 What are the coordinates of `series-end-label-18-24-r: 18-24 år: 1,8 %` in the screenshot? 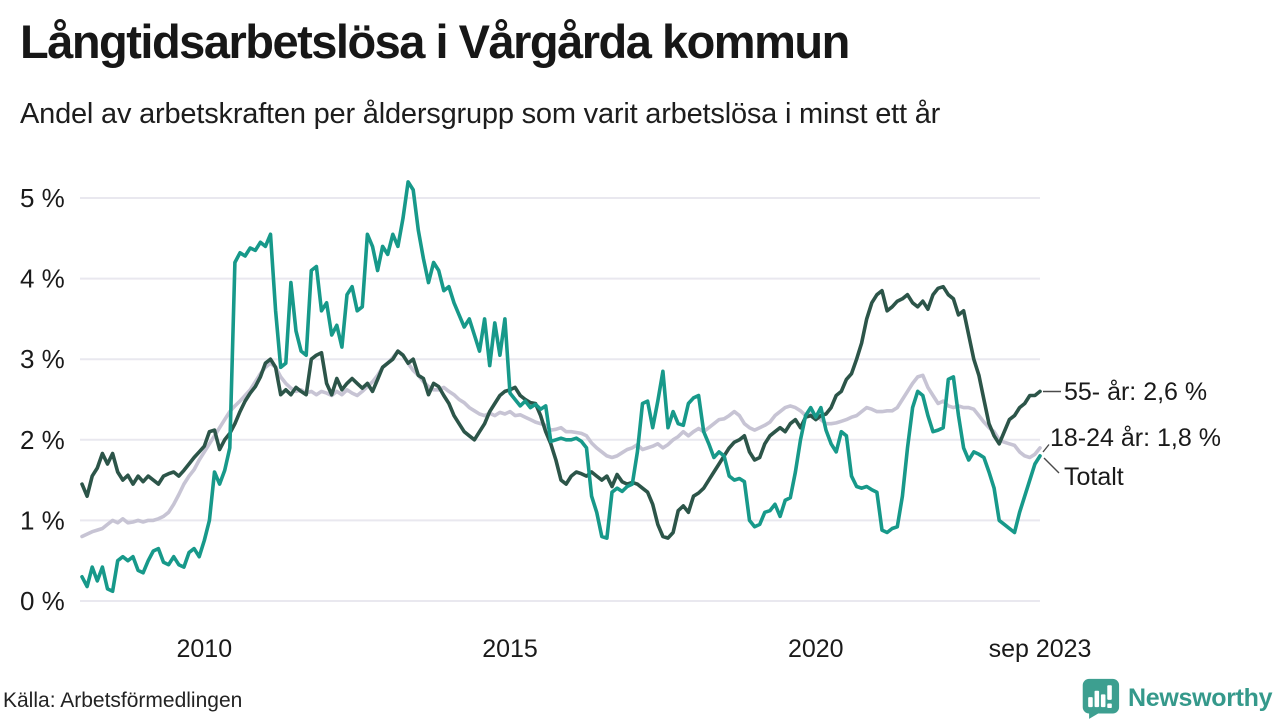 It's located at (1135, 438).